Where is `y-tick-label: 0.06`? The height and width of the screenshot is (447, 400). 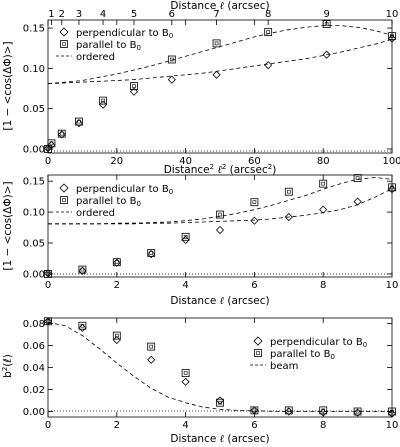 y-tick-label: 0.06 is located at coordinates (34, 346).